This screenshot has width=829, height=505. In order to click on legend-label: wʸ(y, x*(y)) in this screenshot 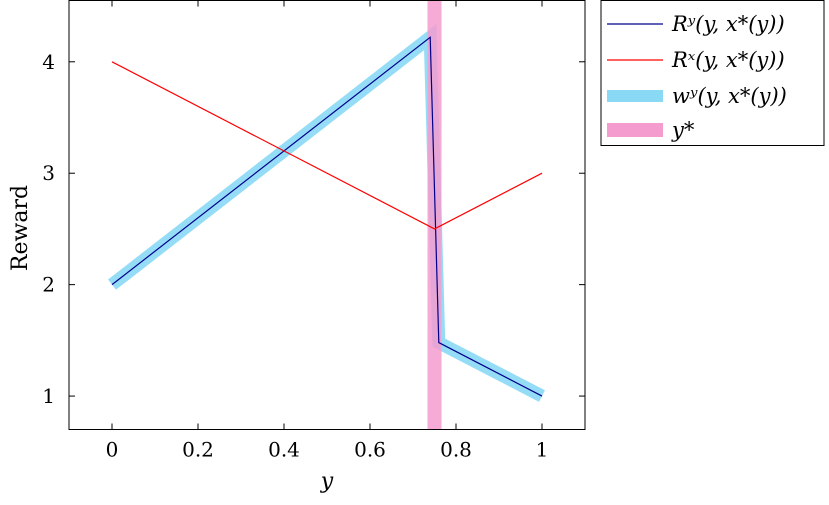, I will do `click(729, 96)`.